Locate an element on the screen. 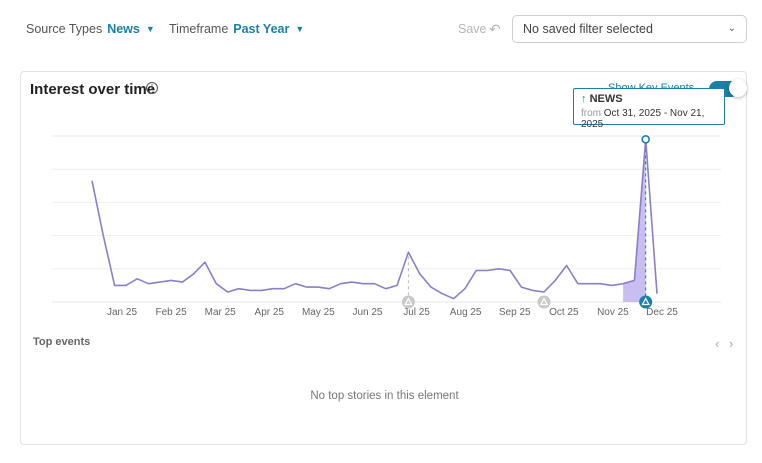 This screenshot has width=762, height=463. empty-message: No top stories in this element is located at coordinates (384, 396).